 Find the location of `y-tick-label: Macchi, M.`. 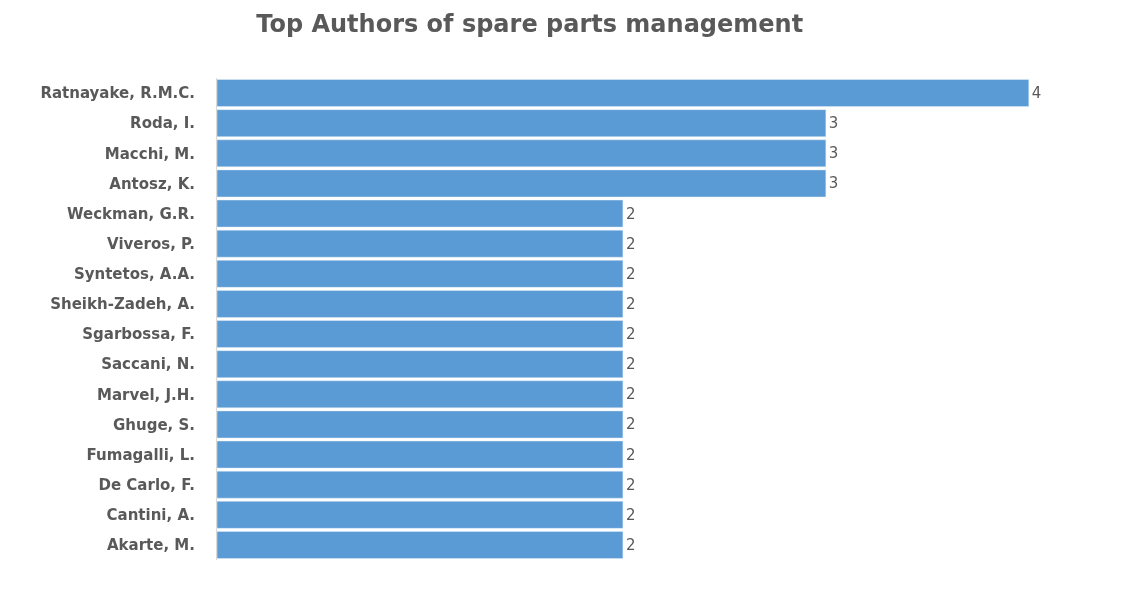

y-tick-label: Macchi, M. is located at coordinates (149, 153).